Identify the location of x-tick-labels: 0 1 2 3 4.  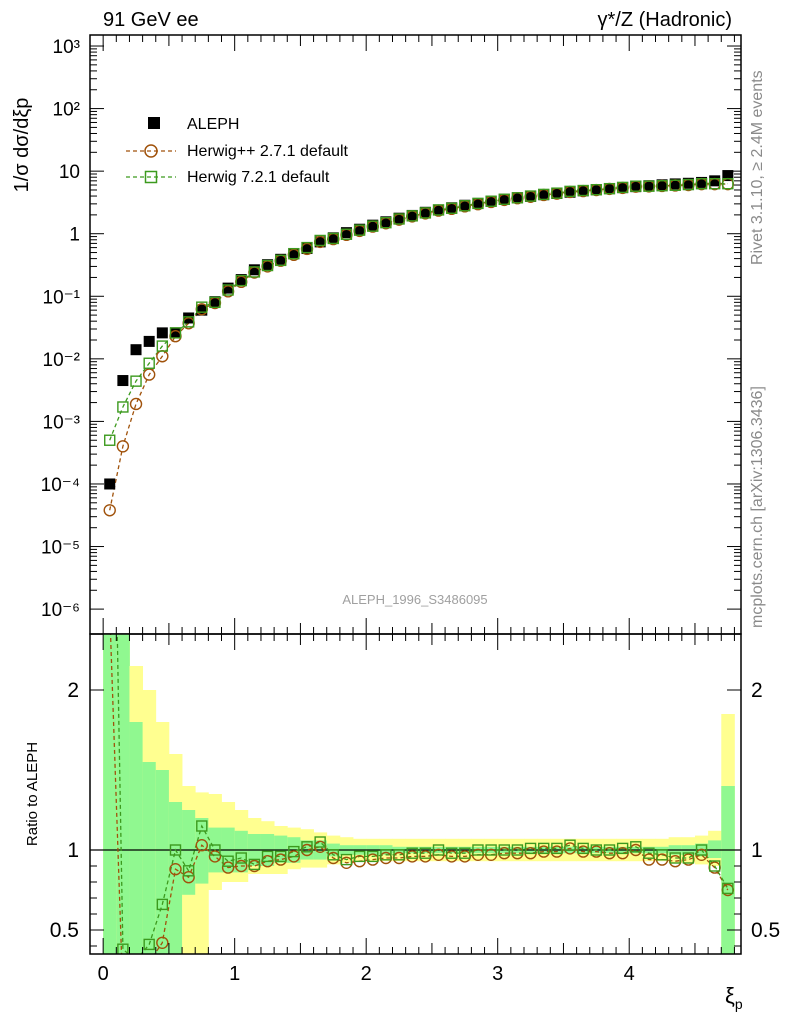
(366, 974).